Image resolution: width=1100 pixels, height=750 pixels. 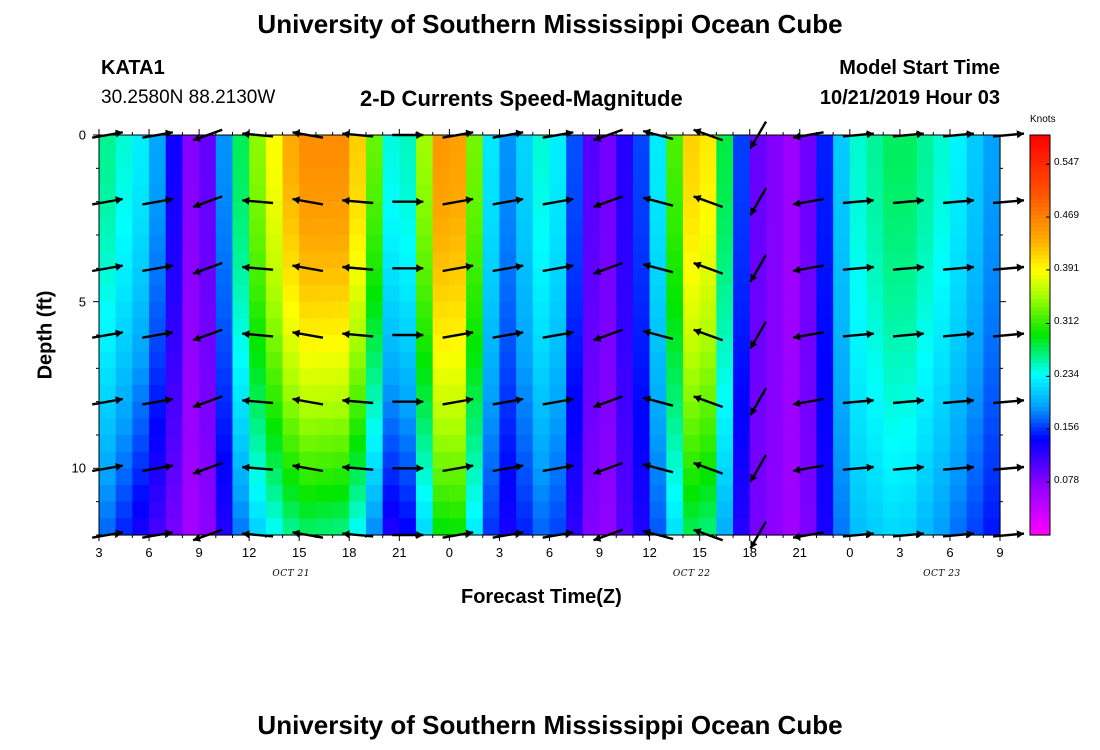 I want to click on colorbar-tick-label: 0.312, so click(x=1067, y=322).